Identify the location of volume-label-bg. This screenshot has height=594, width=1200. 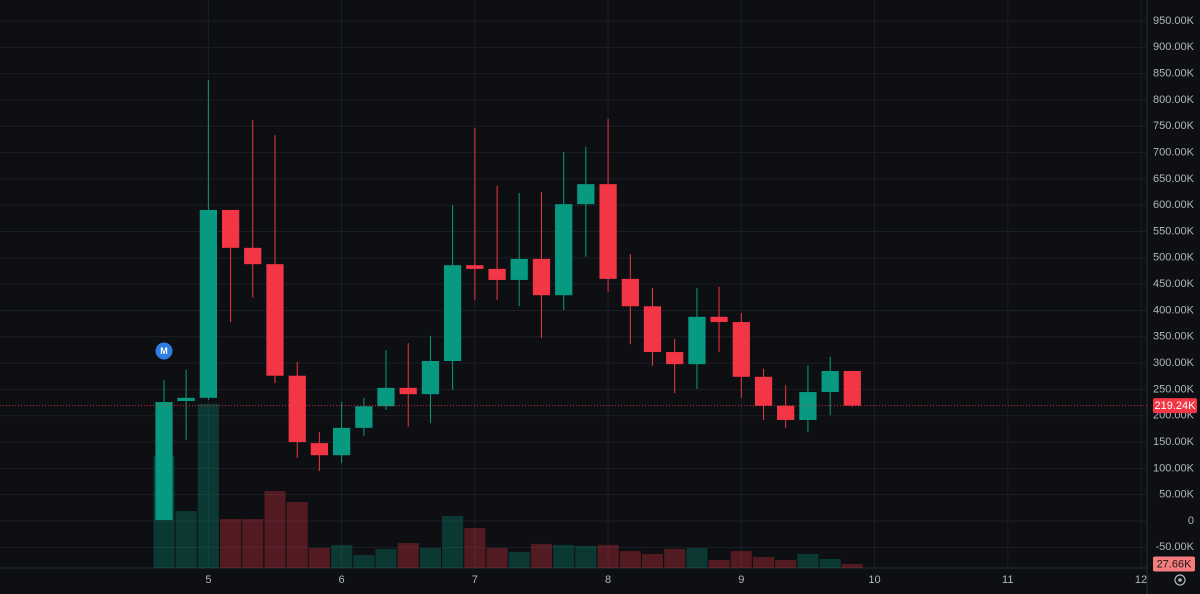
(1174, 564).